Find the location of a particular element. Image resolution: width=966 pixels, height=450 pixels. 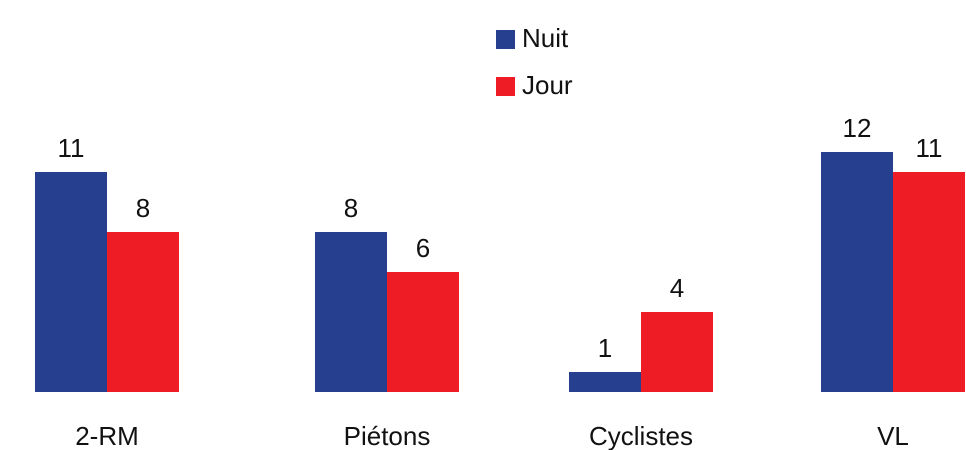

data-label: 1 is located at coordinates (605, 348).